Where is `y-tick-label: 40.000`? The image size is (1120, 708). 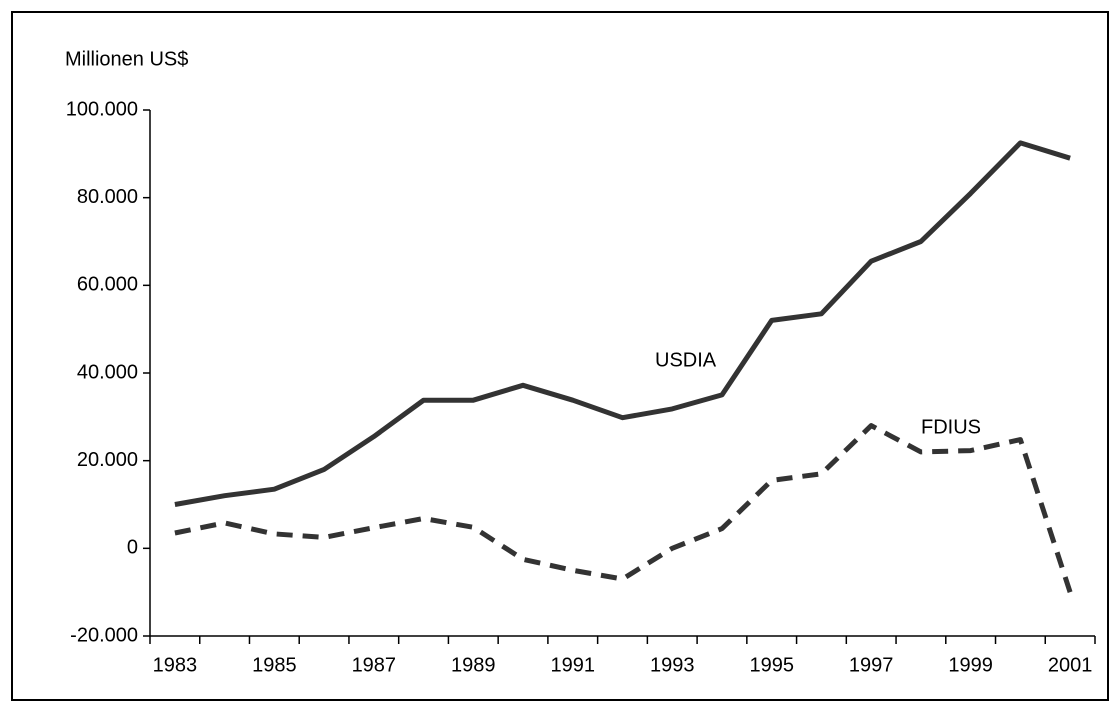 y-tick-label: 40.000 is located at coordinates (107, 372).